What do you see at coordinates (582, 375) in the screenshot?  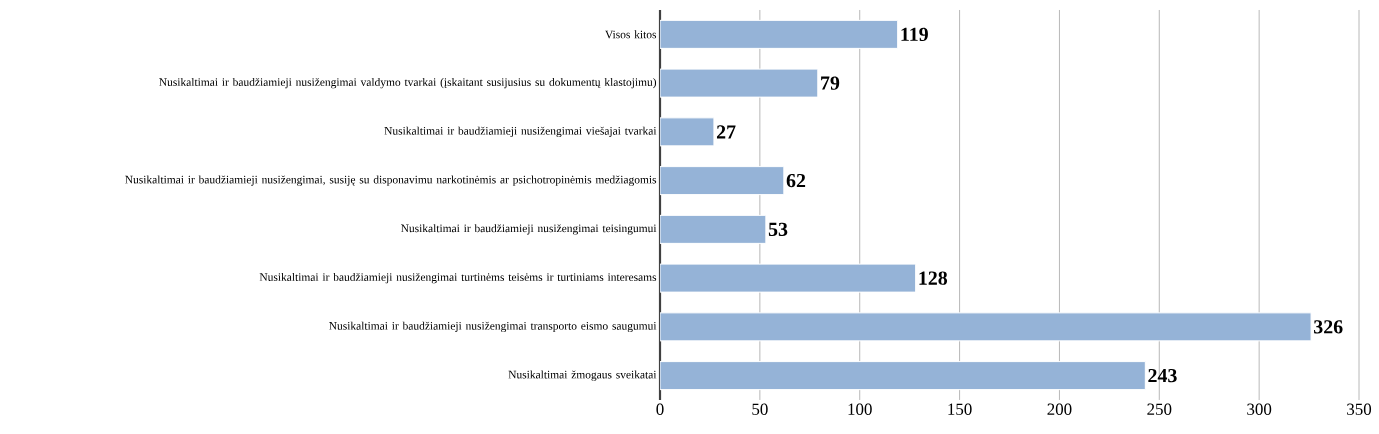 I see `y-tick-label: Nusikaltimai žmogaus sveikatai` at bounding box center [582, 375].